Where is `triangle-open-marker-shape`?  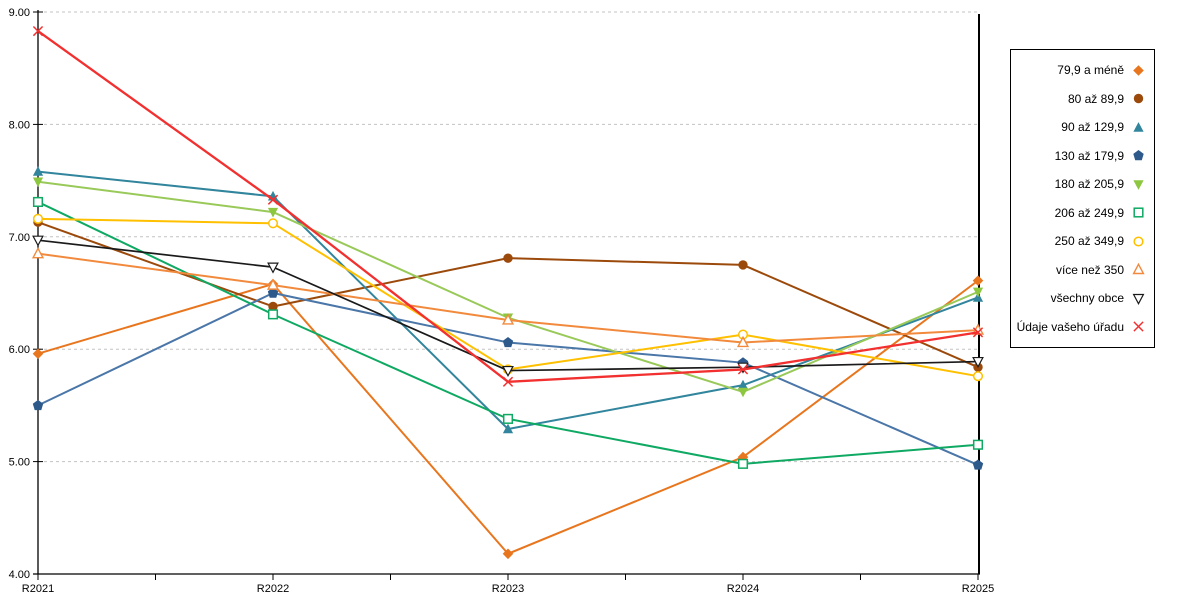 triangle-open-marker-shape is located at coordinates (1138, 269).